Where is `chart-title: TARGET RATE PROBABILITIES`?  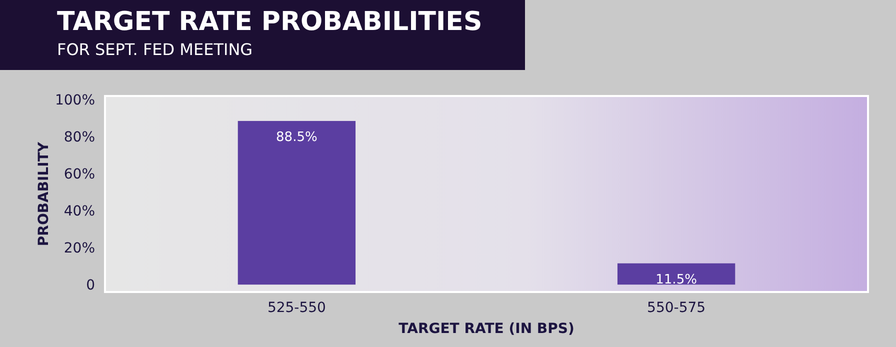 chart-title: TARGET RATE PROBABILITIES is located at coordinates (269, 22).